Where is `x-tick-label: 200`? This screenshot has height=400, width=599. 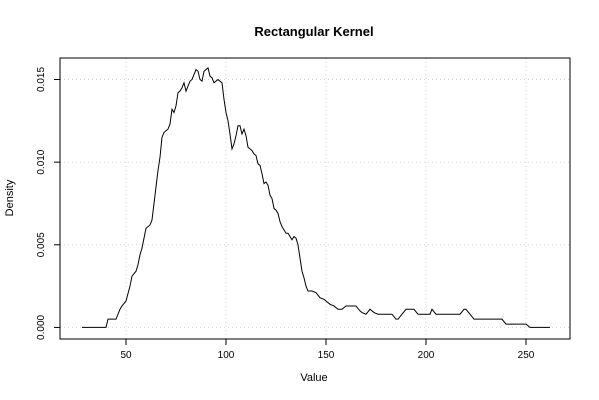
x-tick-label: 200 is located at coordinates (426, 355).